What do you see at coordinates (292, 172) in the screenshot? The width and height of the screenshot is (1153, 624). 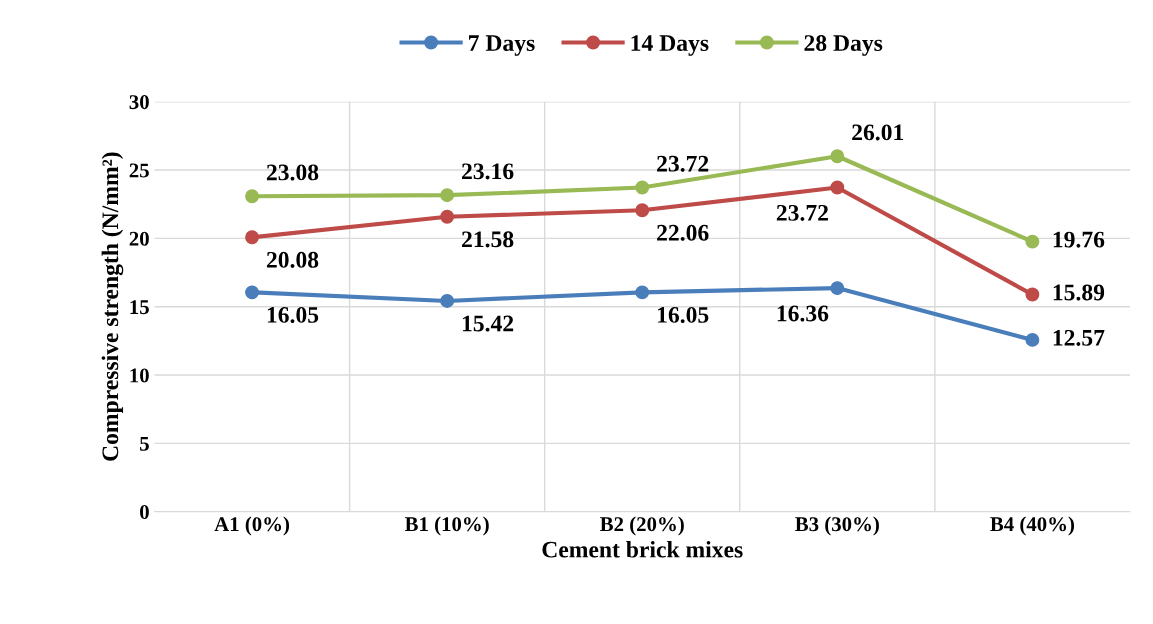 I see `data-label: 23.08` at bounding box center [292, 172].